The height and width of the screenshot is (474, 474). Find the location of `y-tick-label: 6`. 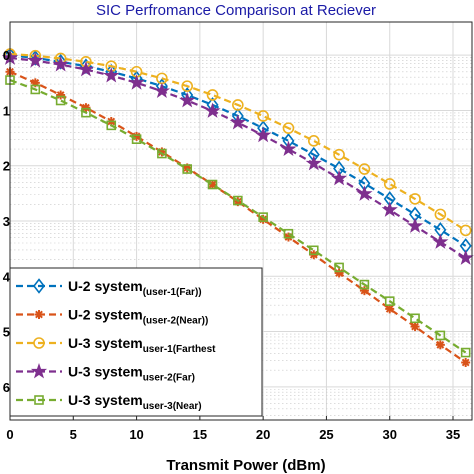

y-tick-label: 6 is located at coordinates (6, 387).